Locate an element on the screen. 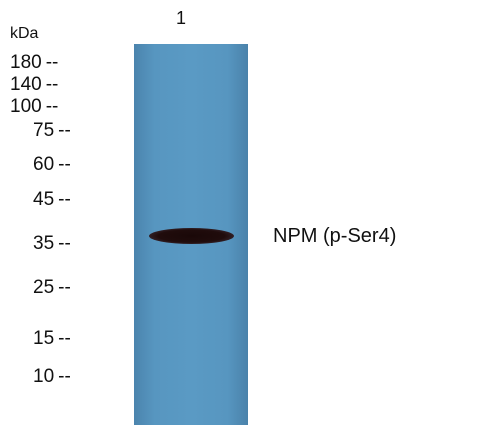 Image resolution: width=482 pixels, height=425 pixels. protein-band is located at coordinates (191, 236).